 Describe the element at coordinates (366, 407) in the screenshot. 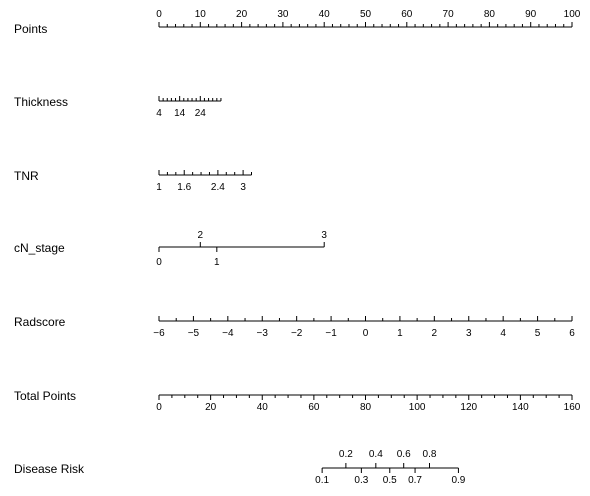

I see `total-points-tick-label: 80` at that location.